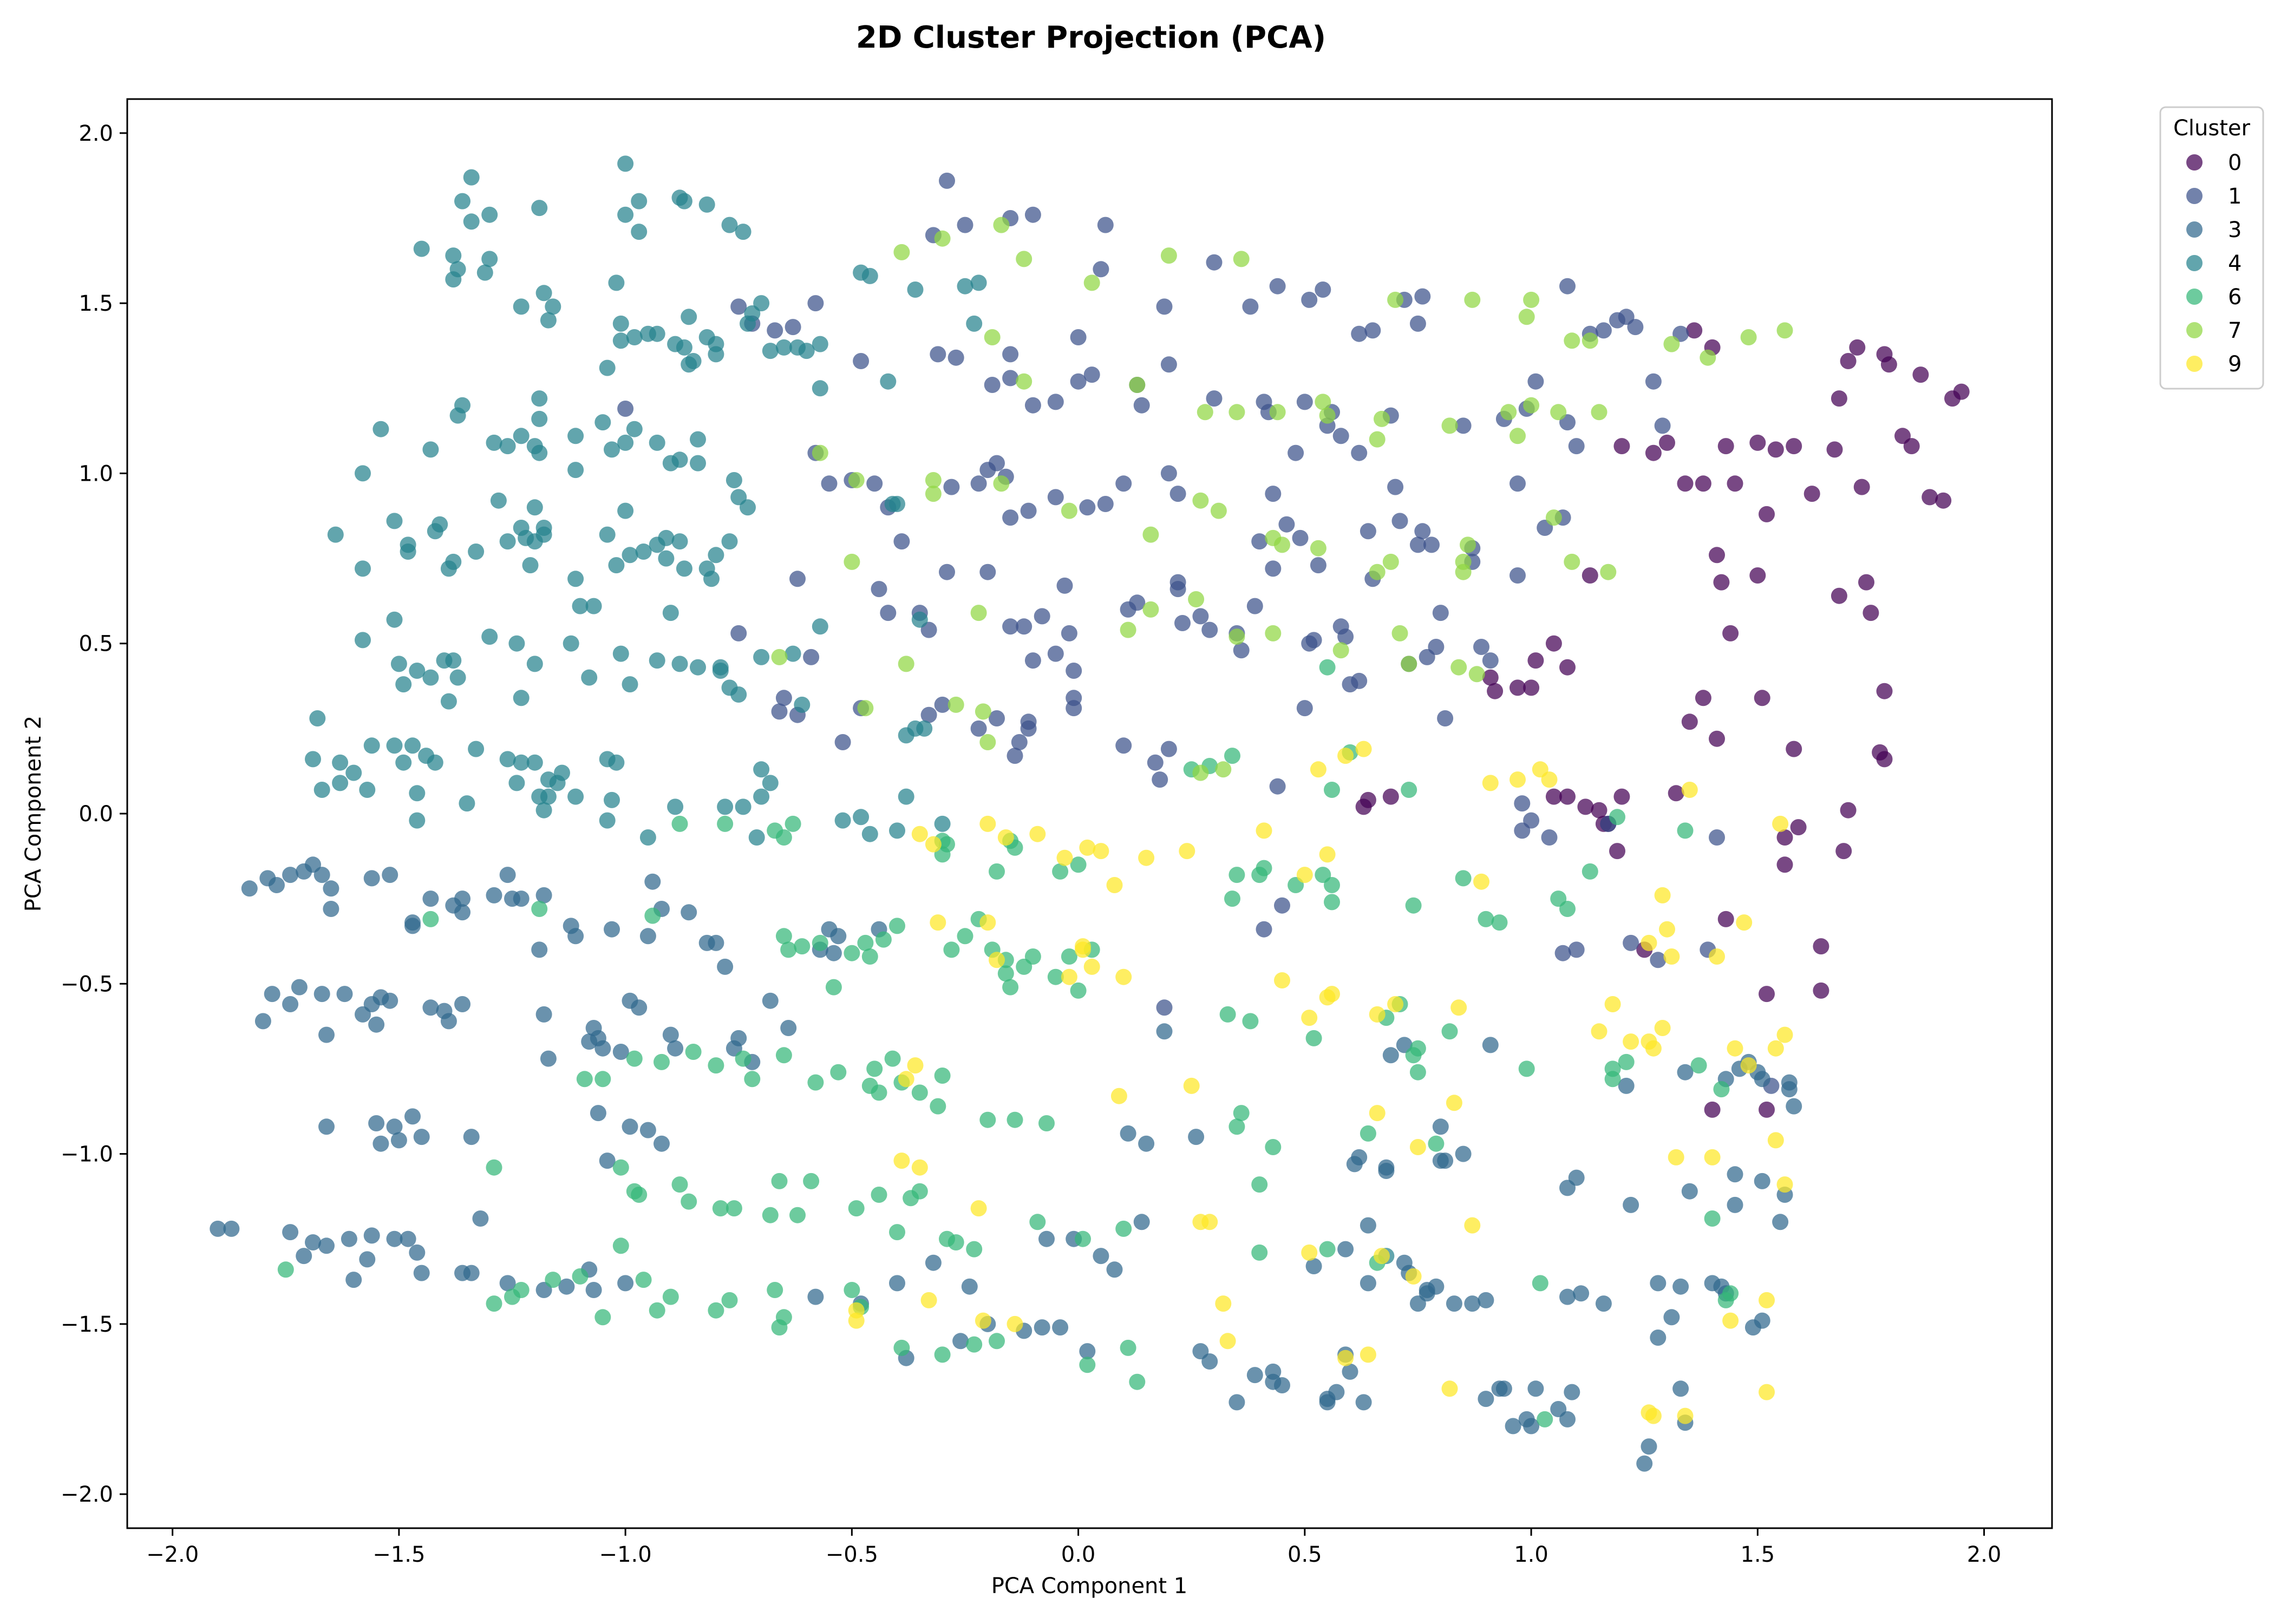 This screenshot has width=2274, height=1624. I want to click on x-axis: −2.0 −1.5 −1.0 −0.5 0.0 0.5 1.0 1.5 2.0, so click(1073, 1547).